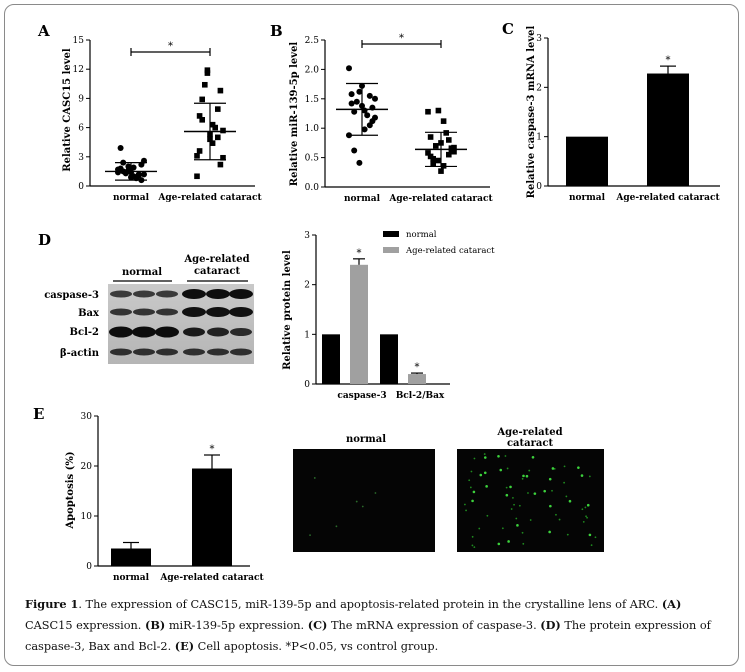  I want to click on caption-b-label: (B), so click(155, 625).